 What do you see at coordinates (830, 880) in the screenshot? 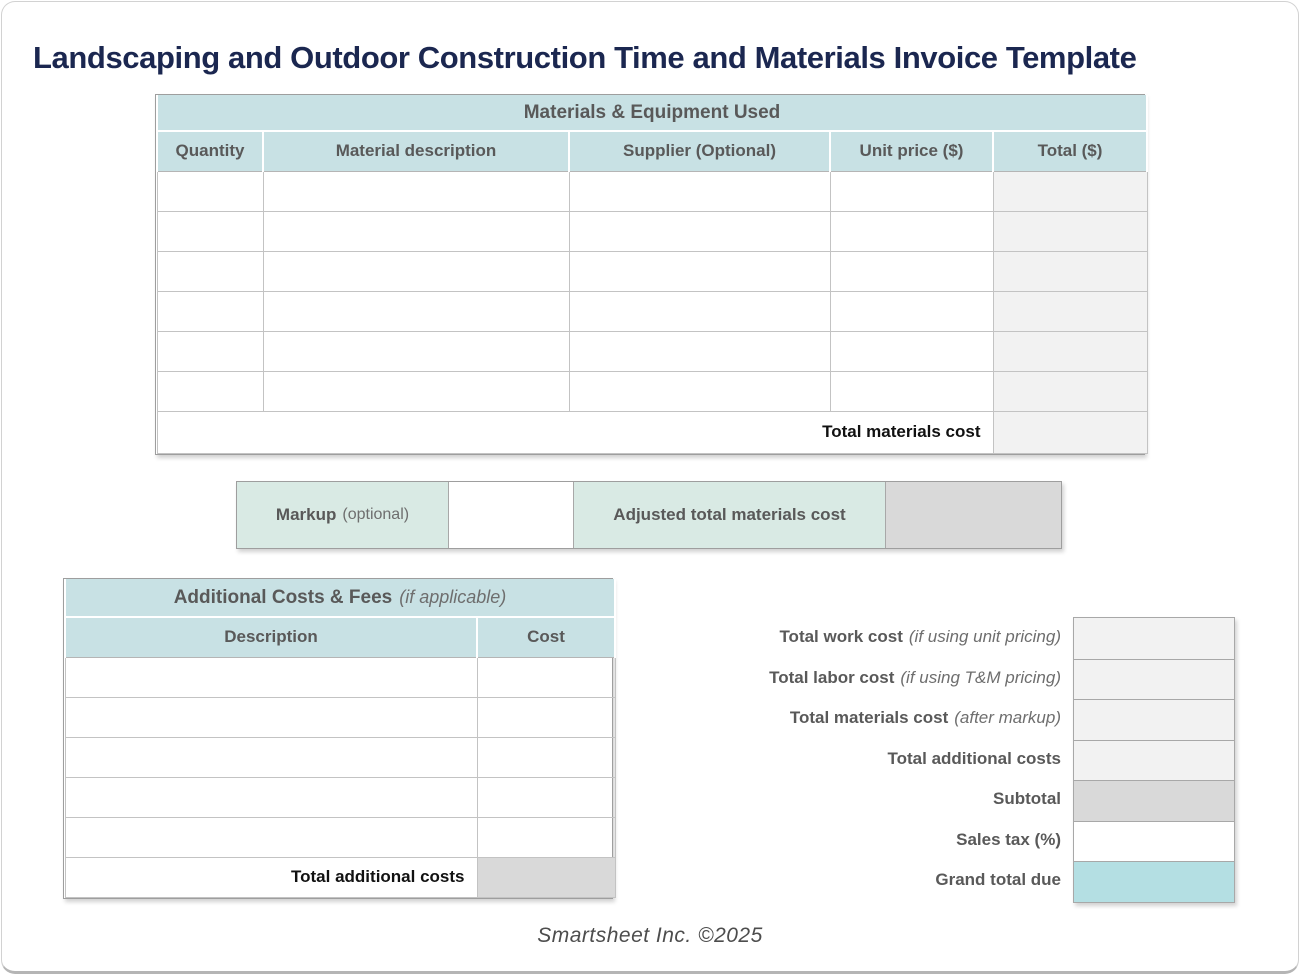
I see `summary-label-row: Grand total due` at bounding box center [830, 880].